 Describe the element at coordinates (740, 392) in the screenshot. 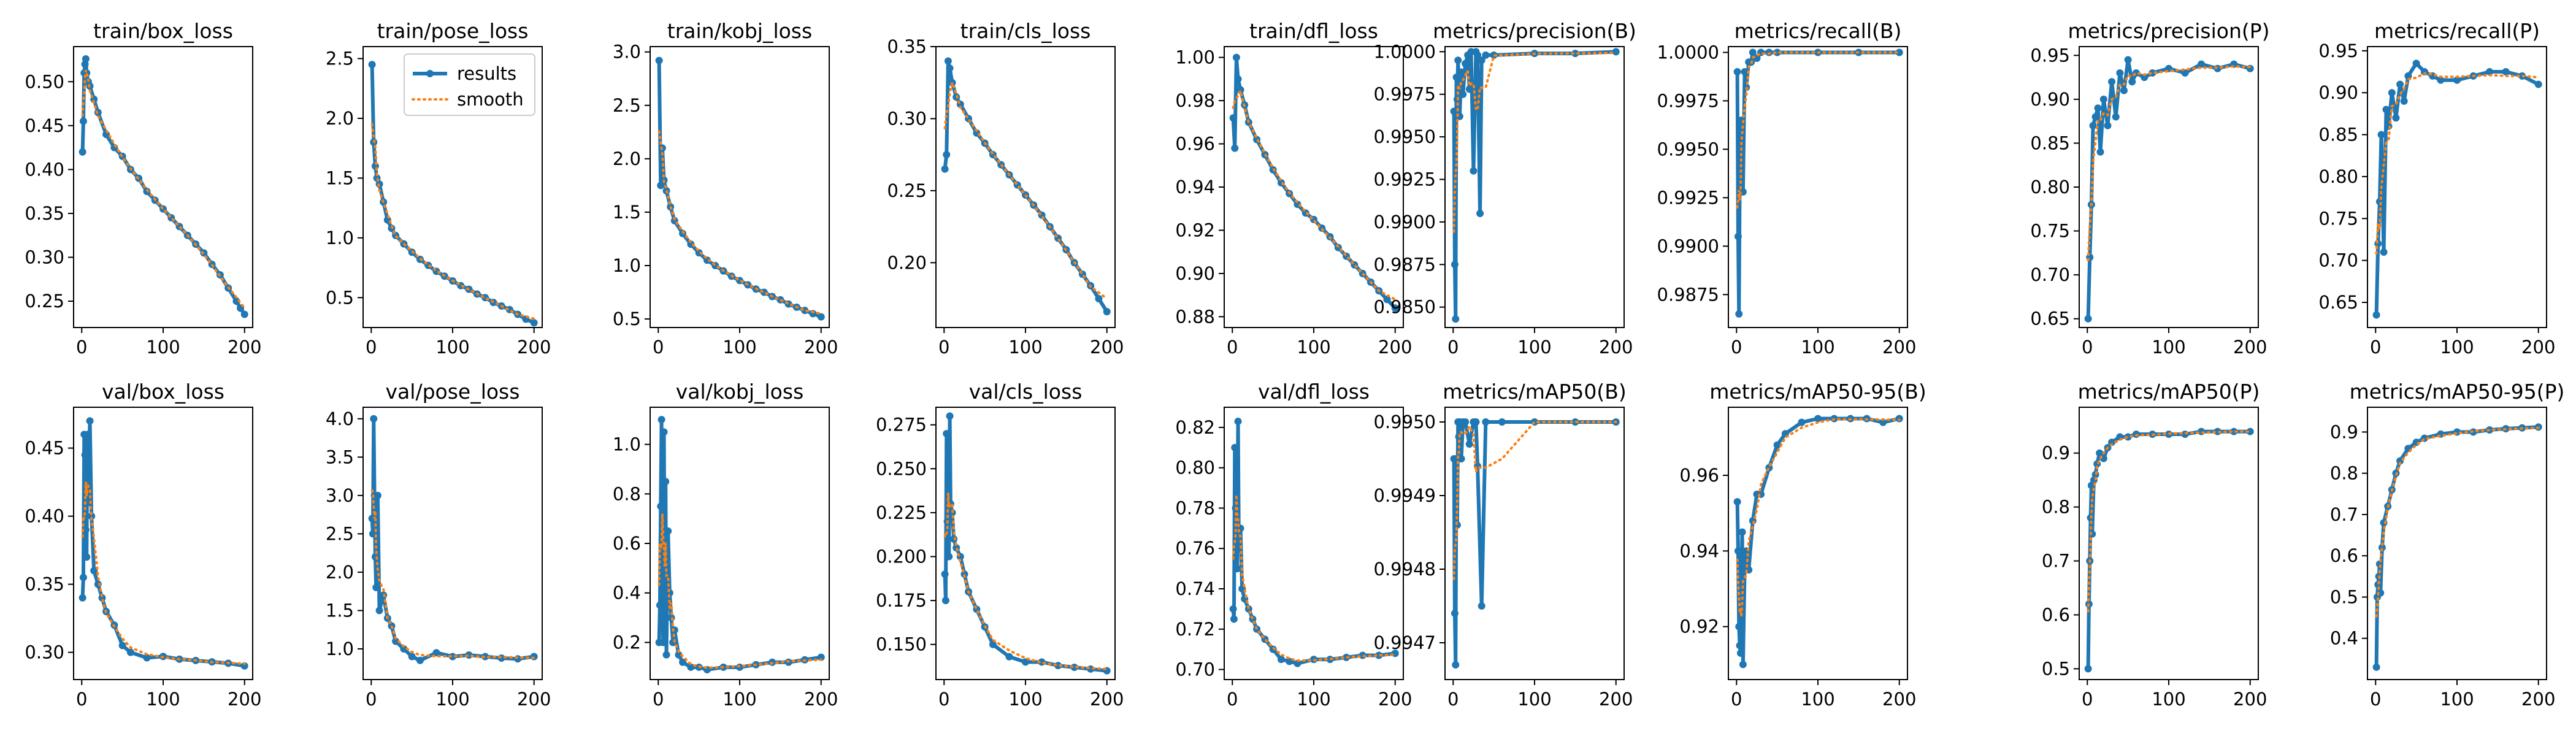

I see `chart-title: val/kobj_loss` at that location.